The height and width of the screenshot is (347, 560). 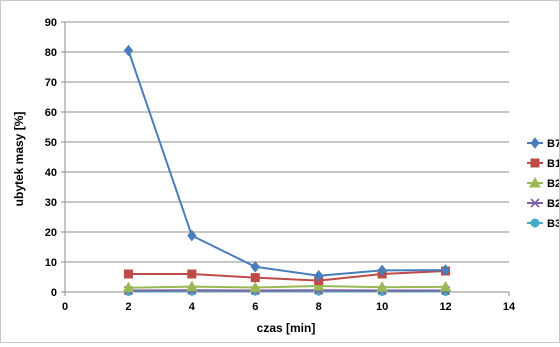 I want to click on legend-label-b35: B35, so click(x=553, y=224).